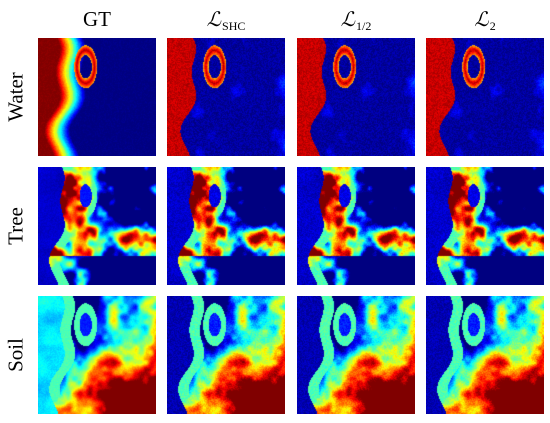 This screenshot has height=423, width=550. I want to click on map-soil-half, so click(356, 355).